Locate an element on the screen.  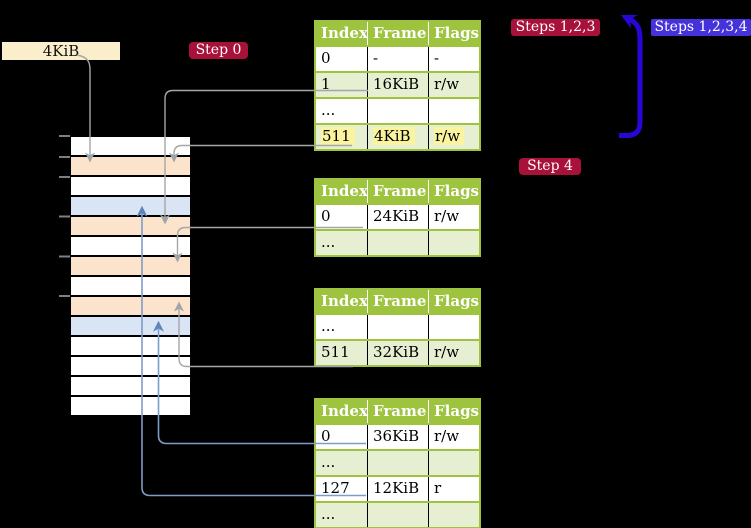
cell-frame: 12KiB is located at coordinates (398, 489).